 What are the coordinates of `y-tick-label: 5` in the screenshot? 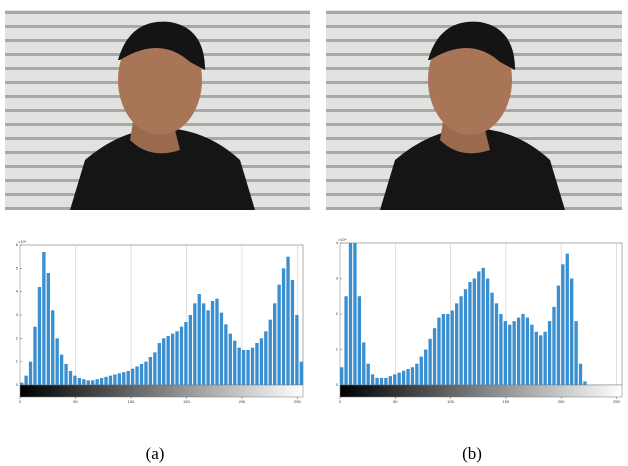 It's located at (17, 267).